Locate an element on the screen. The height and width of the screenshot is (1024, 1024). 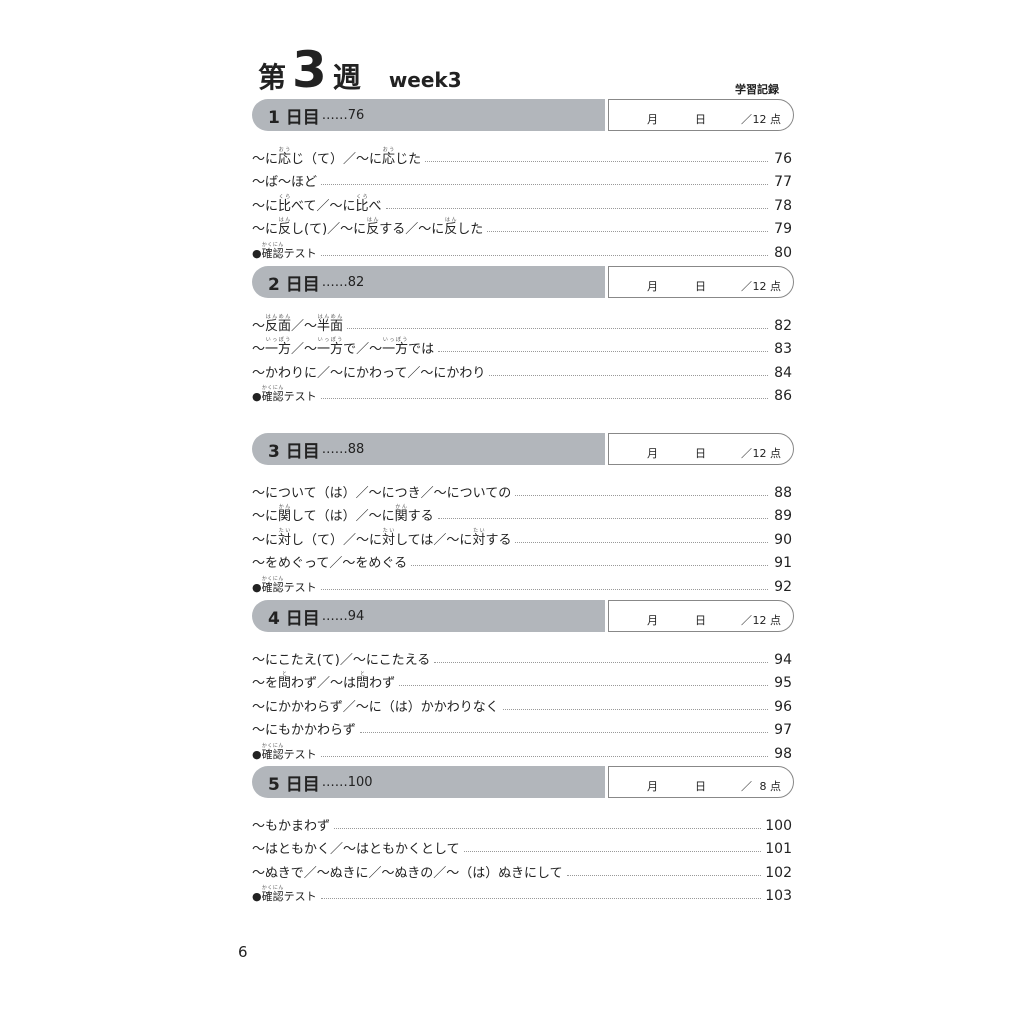
review-test-entry: ●確認かくにんテスト 86 is located at coordinates (522, 392).